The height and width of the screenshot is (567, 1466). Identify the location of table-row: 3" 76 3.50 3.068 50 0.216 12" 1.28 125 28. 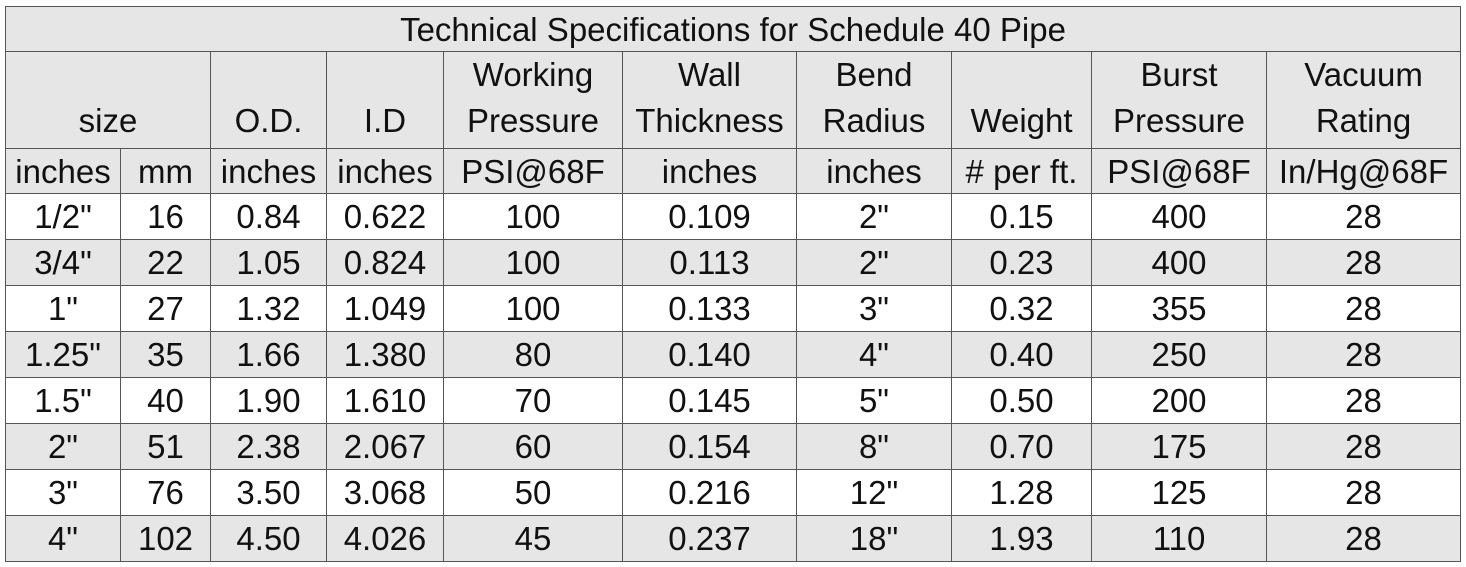
(733, 492).